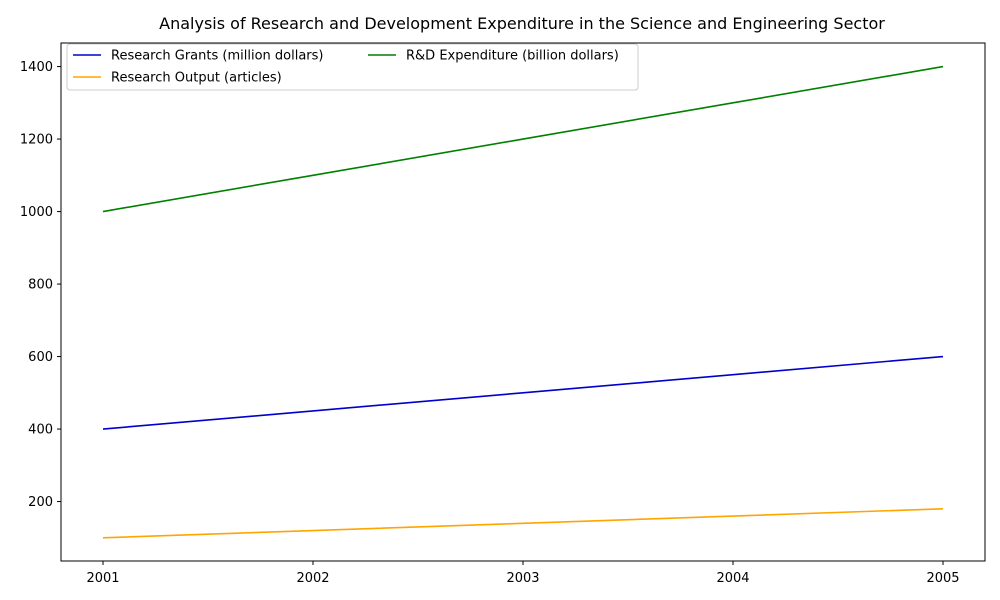 The width and height of the screenshot is (1000, 600). I want to click on y-axis: 200 400 600 800 1000 1200 1400, so click(40, 285).